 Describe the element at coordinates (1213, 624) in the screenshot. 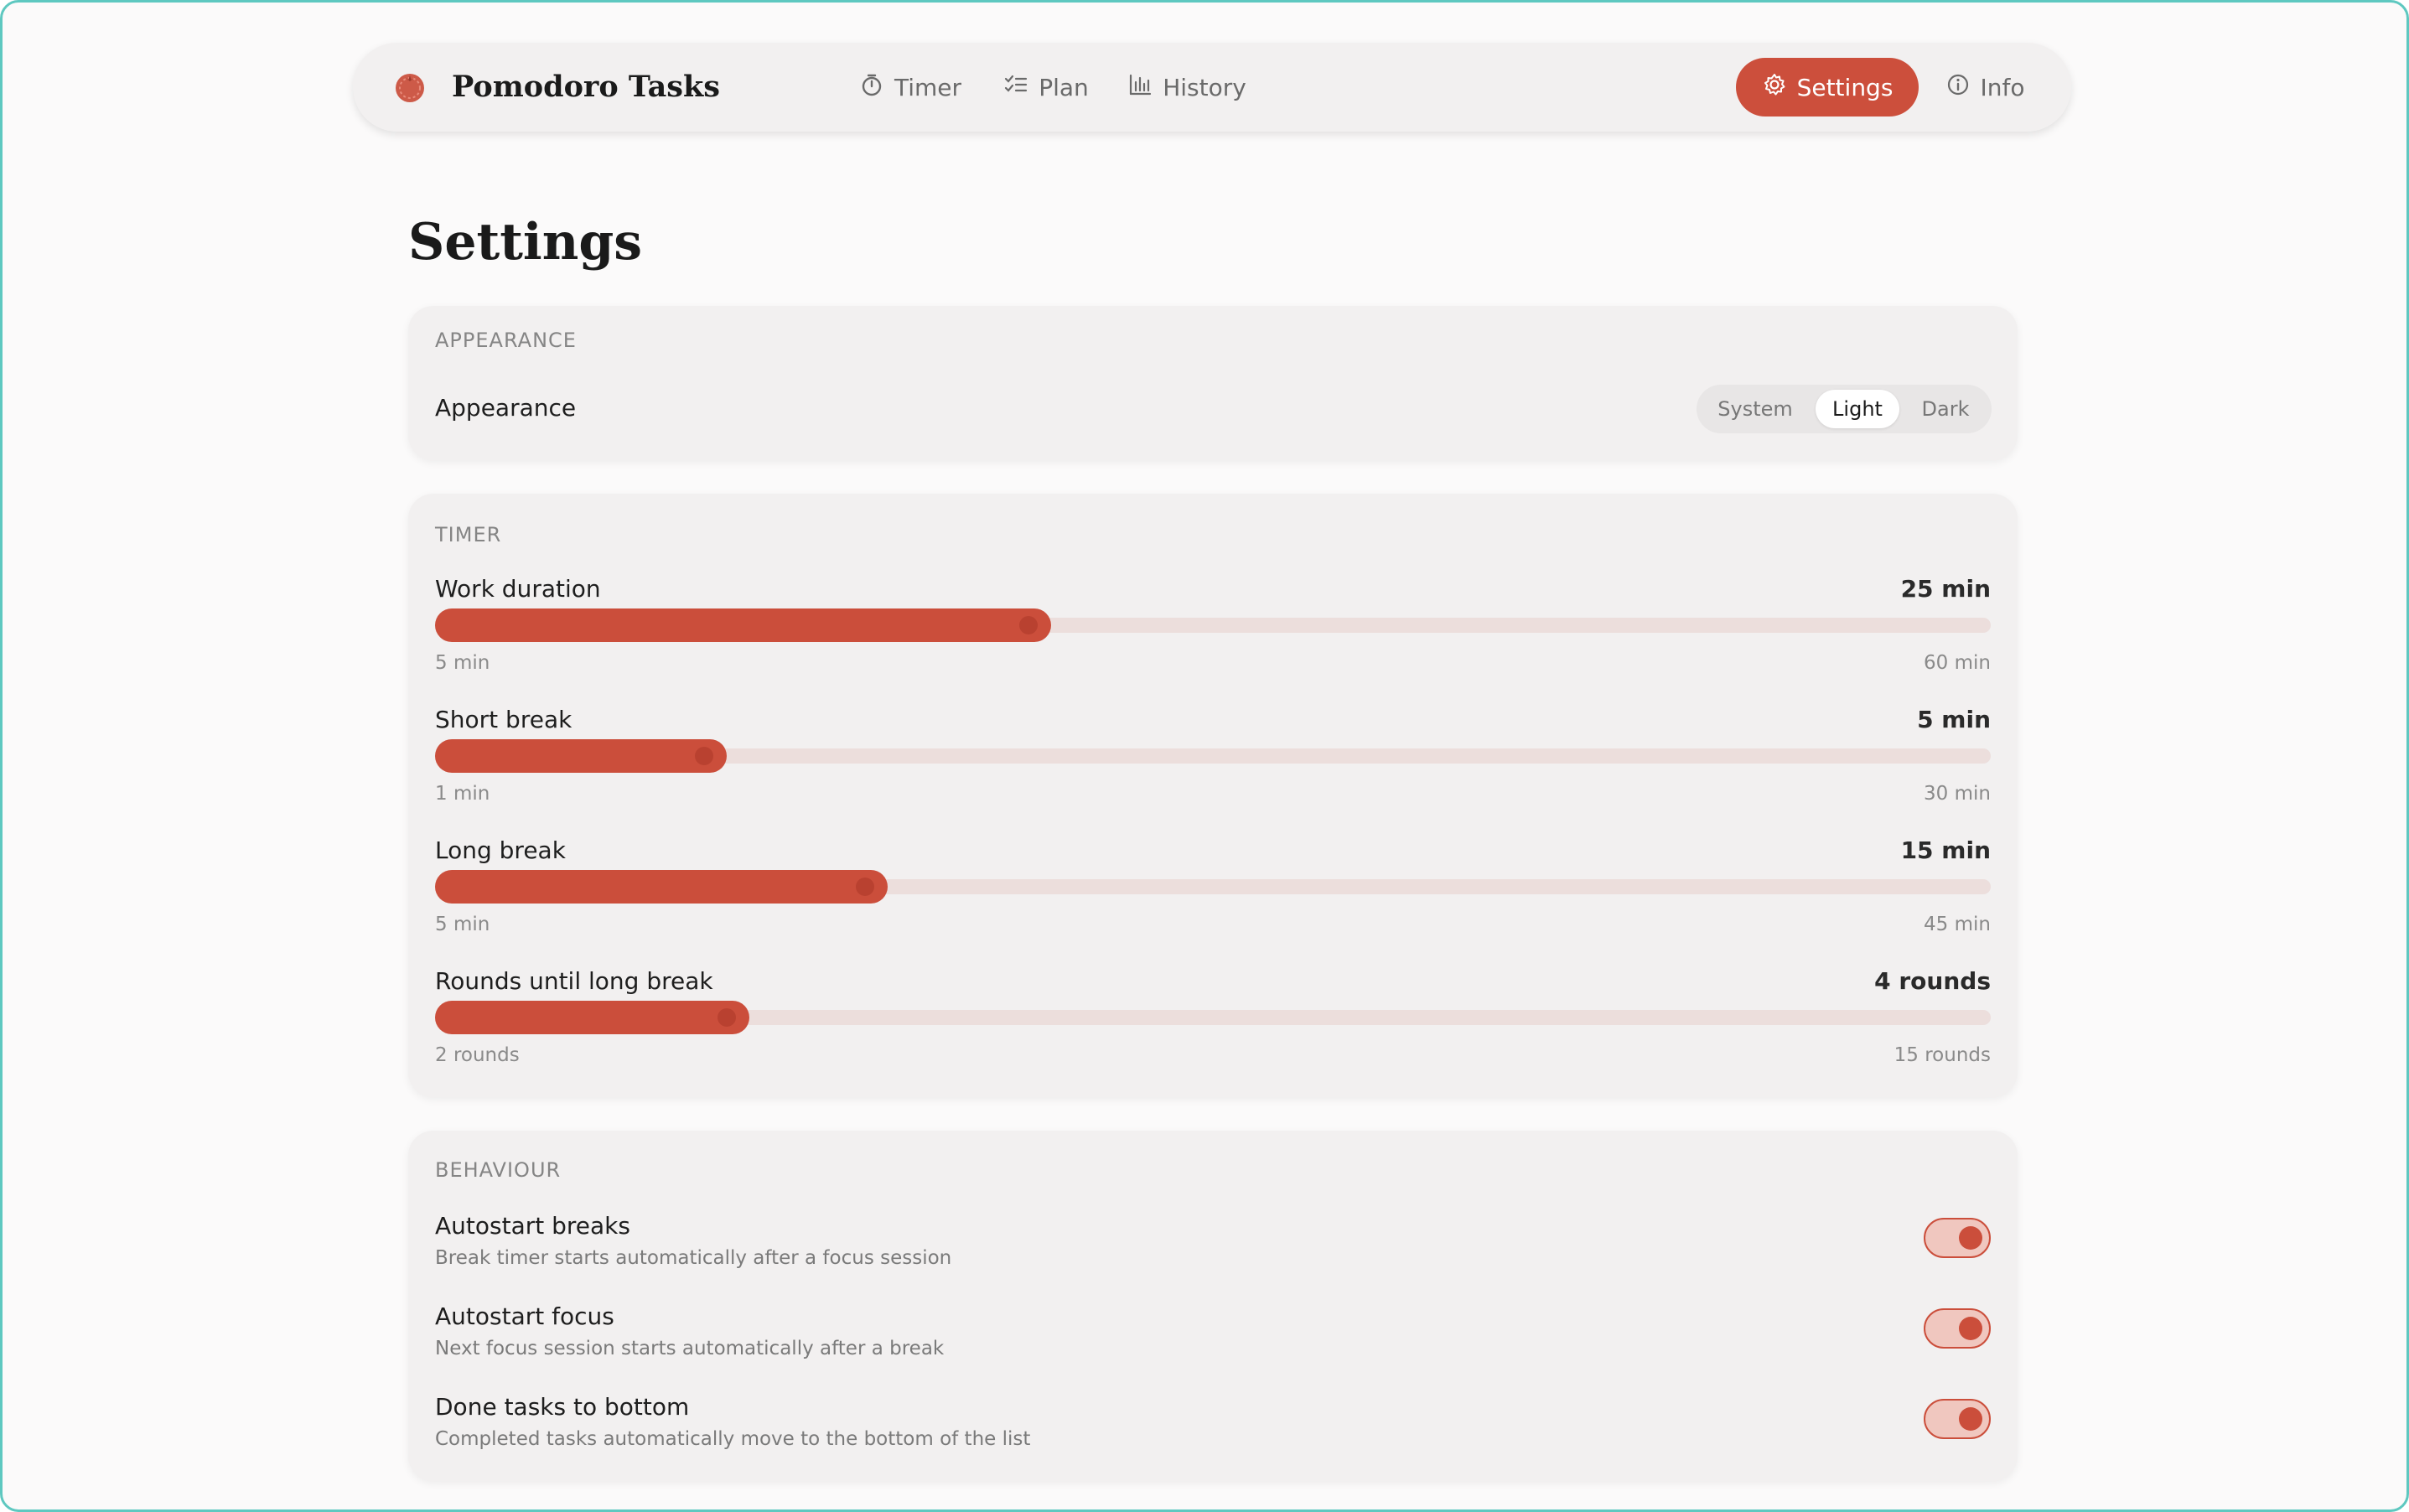

I see `work-duration-slider: Work duration 25 min 5 min 60 min` at that location.